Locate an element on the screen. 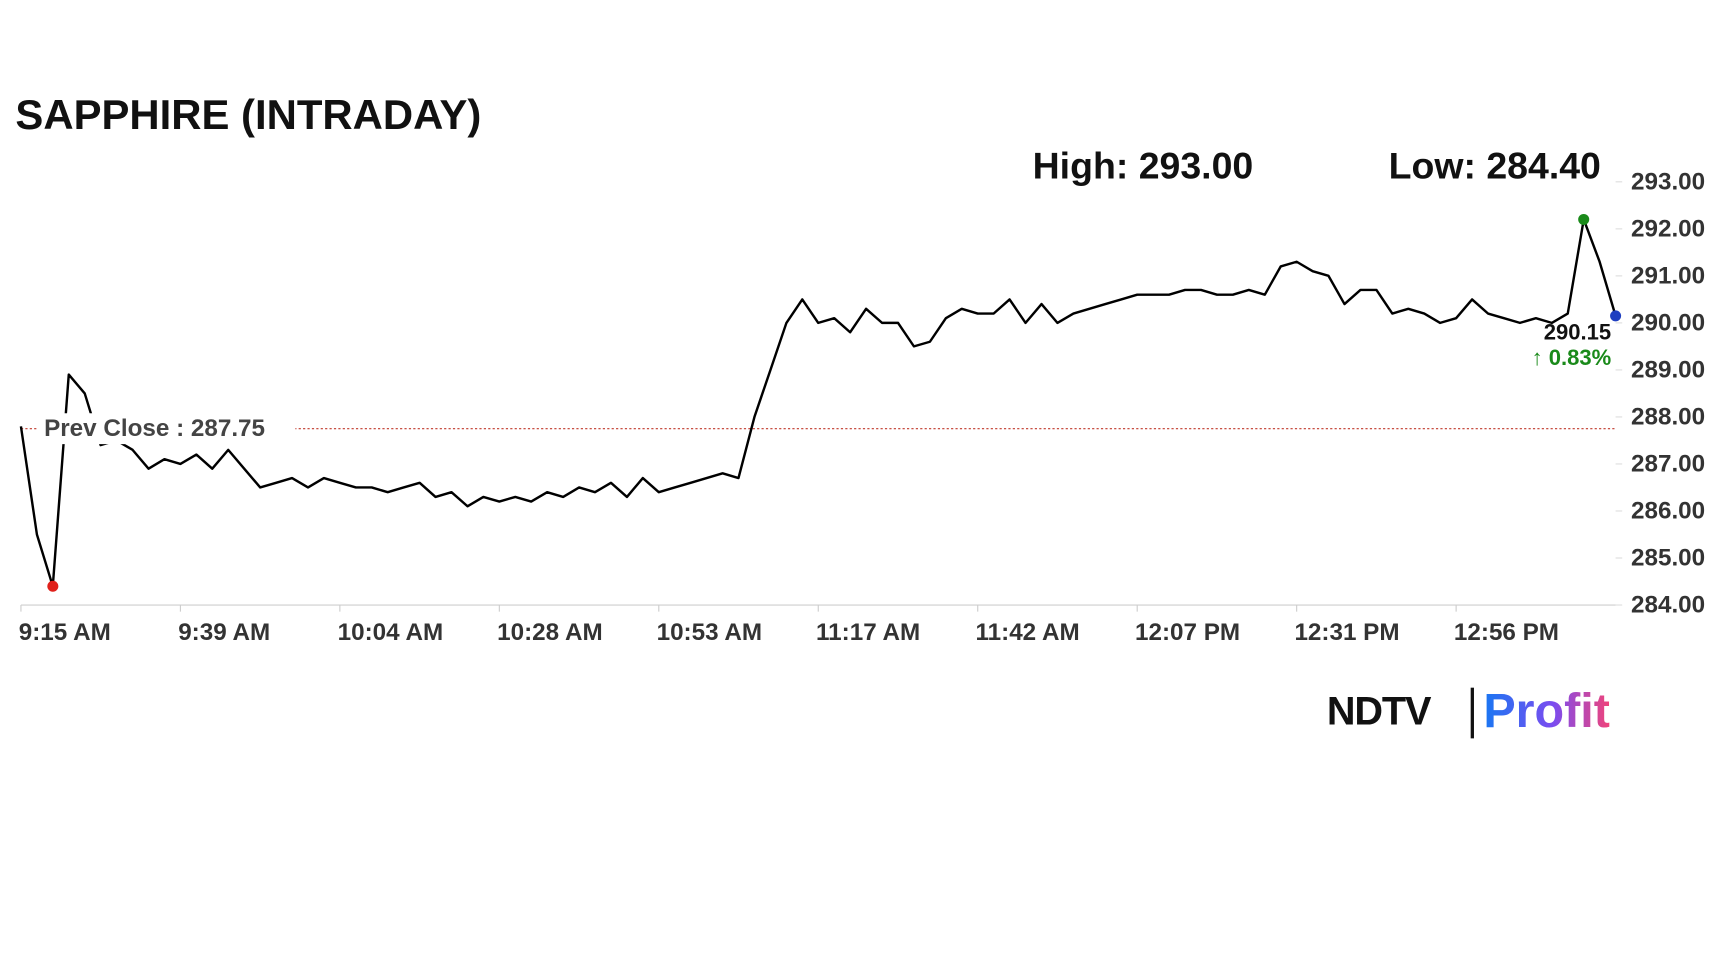 The height and width of the screenshot is (972, 1728). change-label: ↑ 0.83% is located at coordinates (1572, 357).